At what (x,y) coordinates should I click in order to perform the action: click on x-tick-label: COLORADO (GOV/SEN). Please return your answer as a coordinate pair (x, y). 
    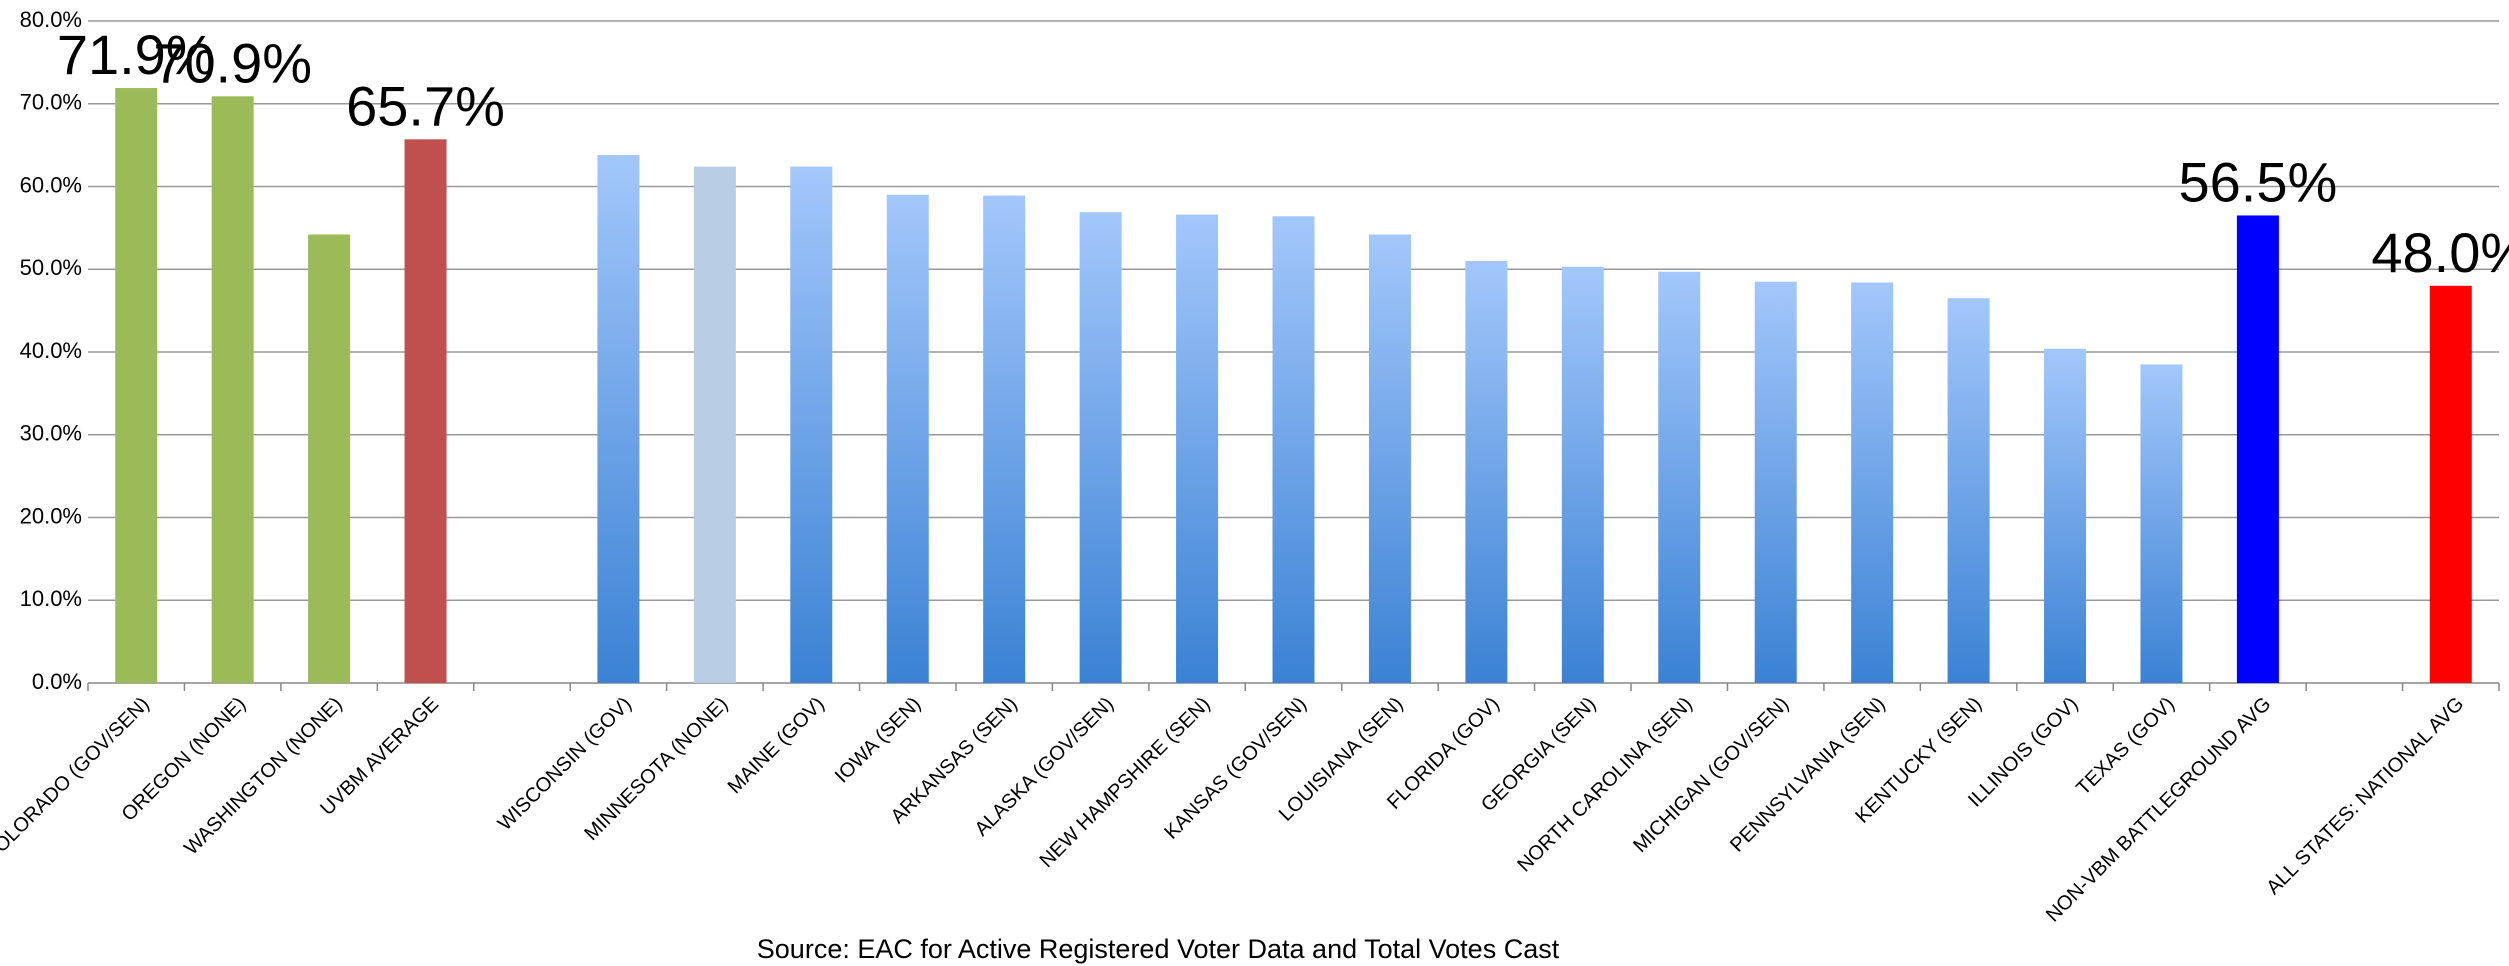
    Looking at the image, I should click on (77, 780).